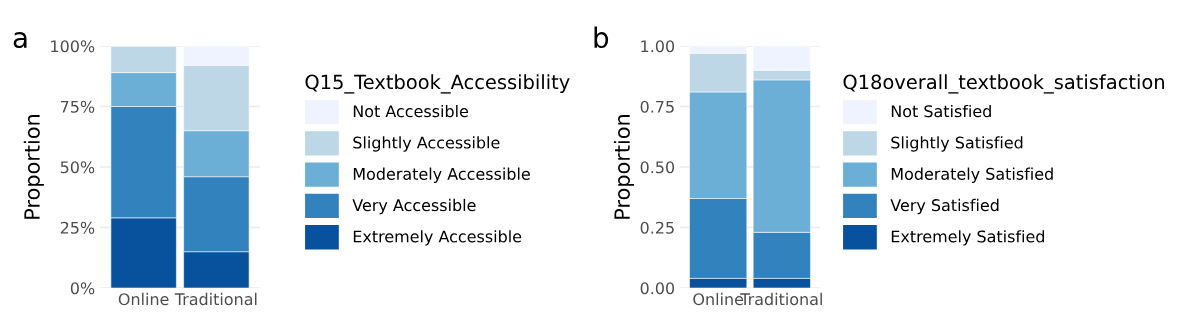  Describe the element at coordinates (426, 144) in the screenshot. I see `legend-label: Slightly Accessible` at that location.